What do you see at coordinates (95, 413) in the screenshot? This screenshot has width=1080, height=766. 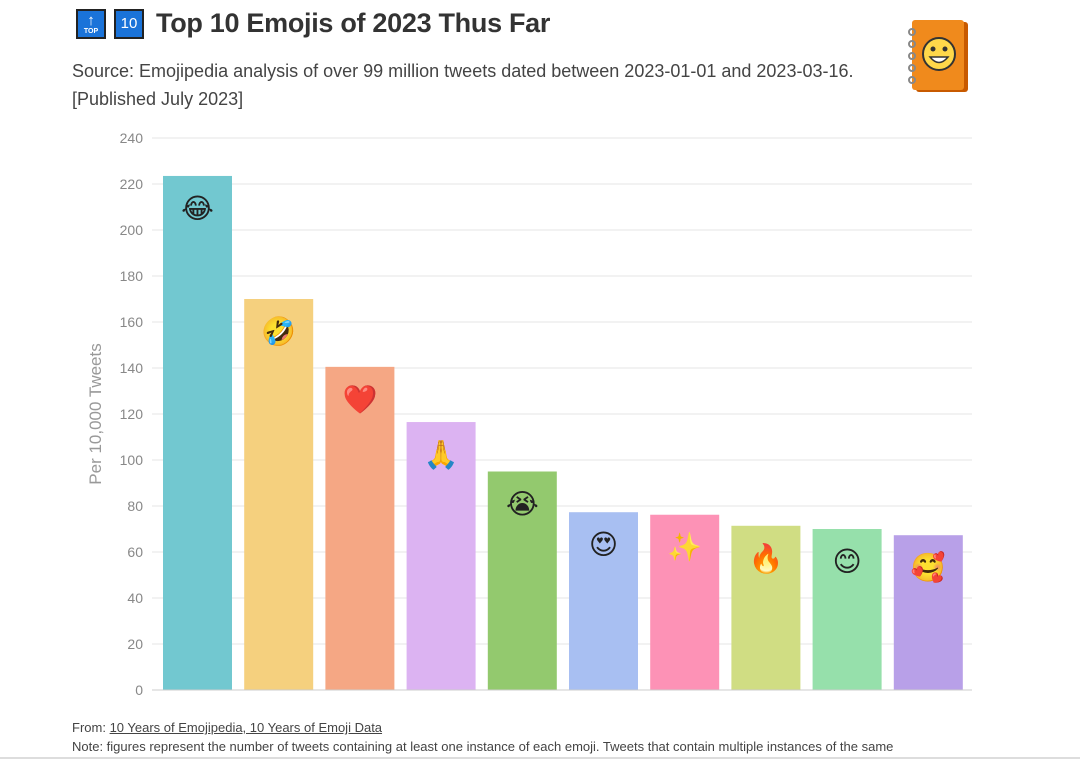 I see `y-axis-label: Per 10,000 Tweets` at bounding box center [95, 413].